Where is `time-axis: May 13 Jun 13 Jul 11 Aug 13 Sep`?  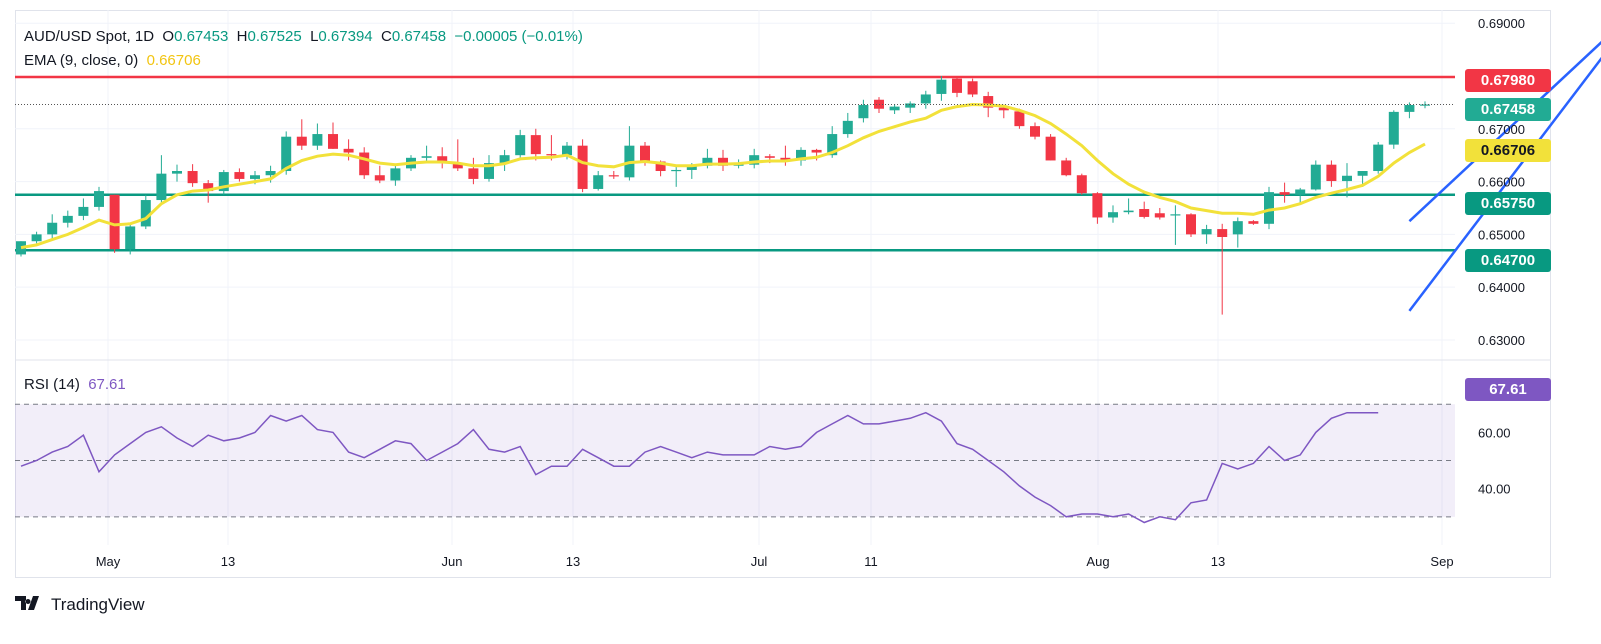 time-axis: May 13 Jun 13 Jul 11 Aug 13 Sep is located at coordinates (775, 561).